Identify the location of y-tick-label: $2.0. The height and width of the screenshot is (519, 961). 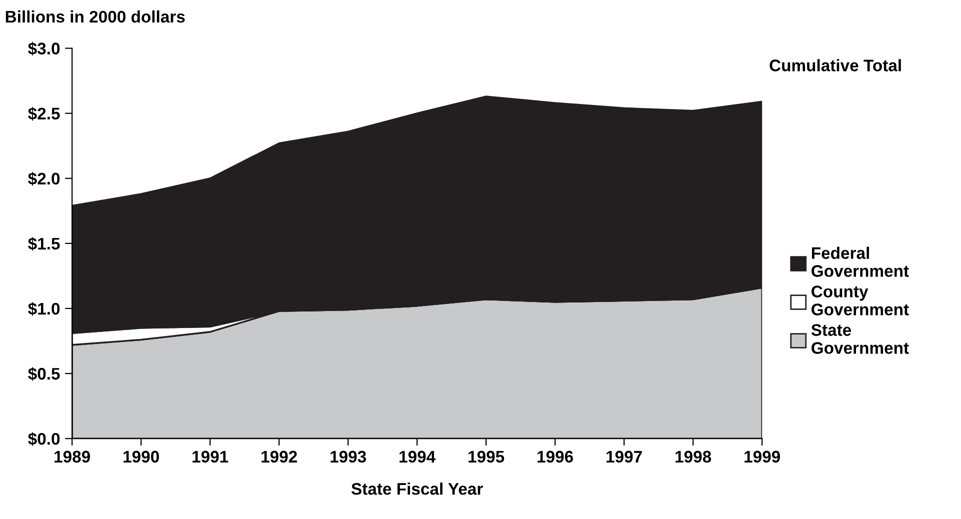
(44, 179).